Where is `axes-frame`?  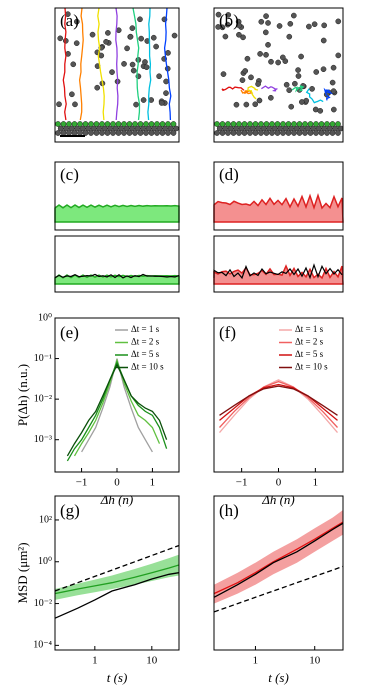 axes-frame is located at coordinates (278, 395).